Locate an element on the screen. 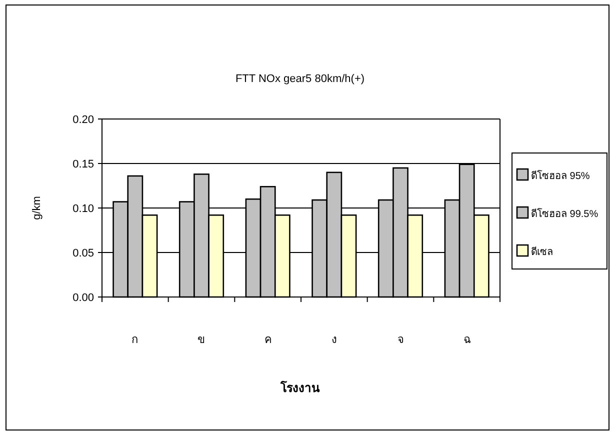 The height and width of the screenshot is (435, 615). y-tick-label: 0.00 is located at coordinates (83, 298).